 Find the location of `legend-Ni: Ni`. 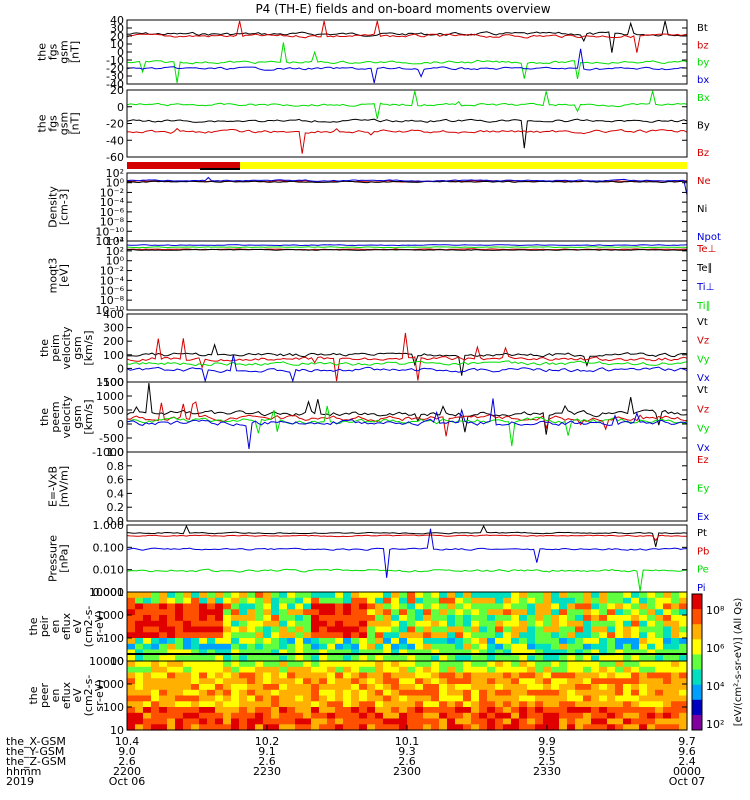

legend-Ni: Ni is located at coordinates (702, 209).